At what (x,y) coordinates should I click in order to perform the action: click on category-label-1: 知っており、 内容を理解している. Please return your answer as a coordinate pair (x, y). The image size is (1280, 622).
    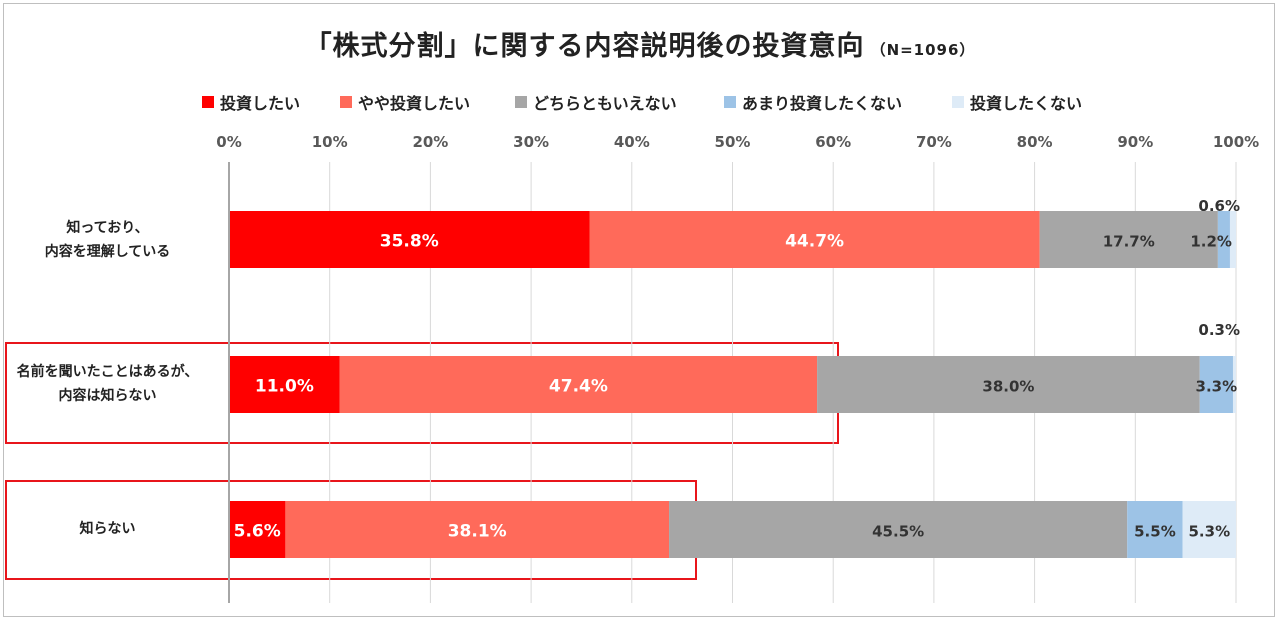
    Looking at the image, I should click on (107, 240).